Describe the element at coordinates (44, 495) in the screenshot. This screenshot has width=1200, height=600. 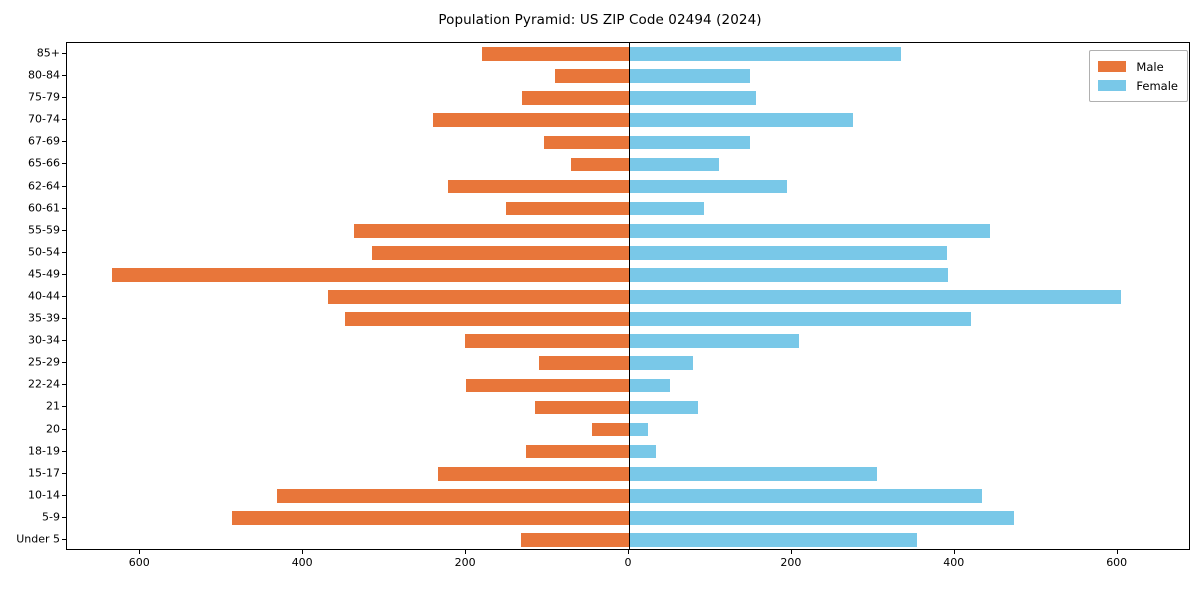
I see `y-axis-tick-label: 10-14` at that location.